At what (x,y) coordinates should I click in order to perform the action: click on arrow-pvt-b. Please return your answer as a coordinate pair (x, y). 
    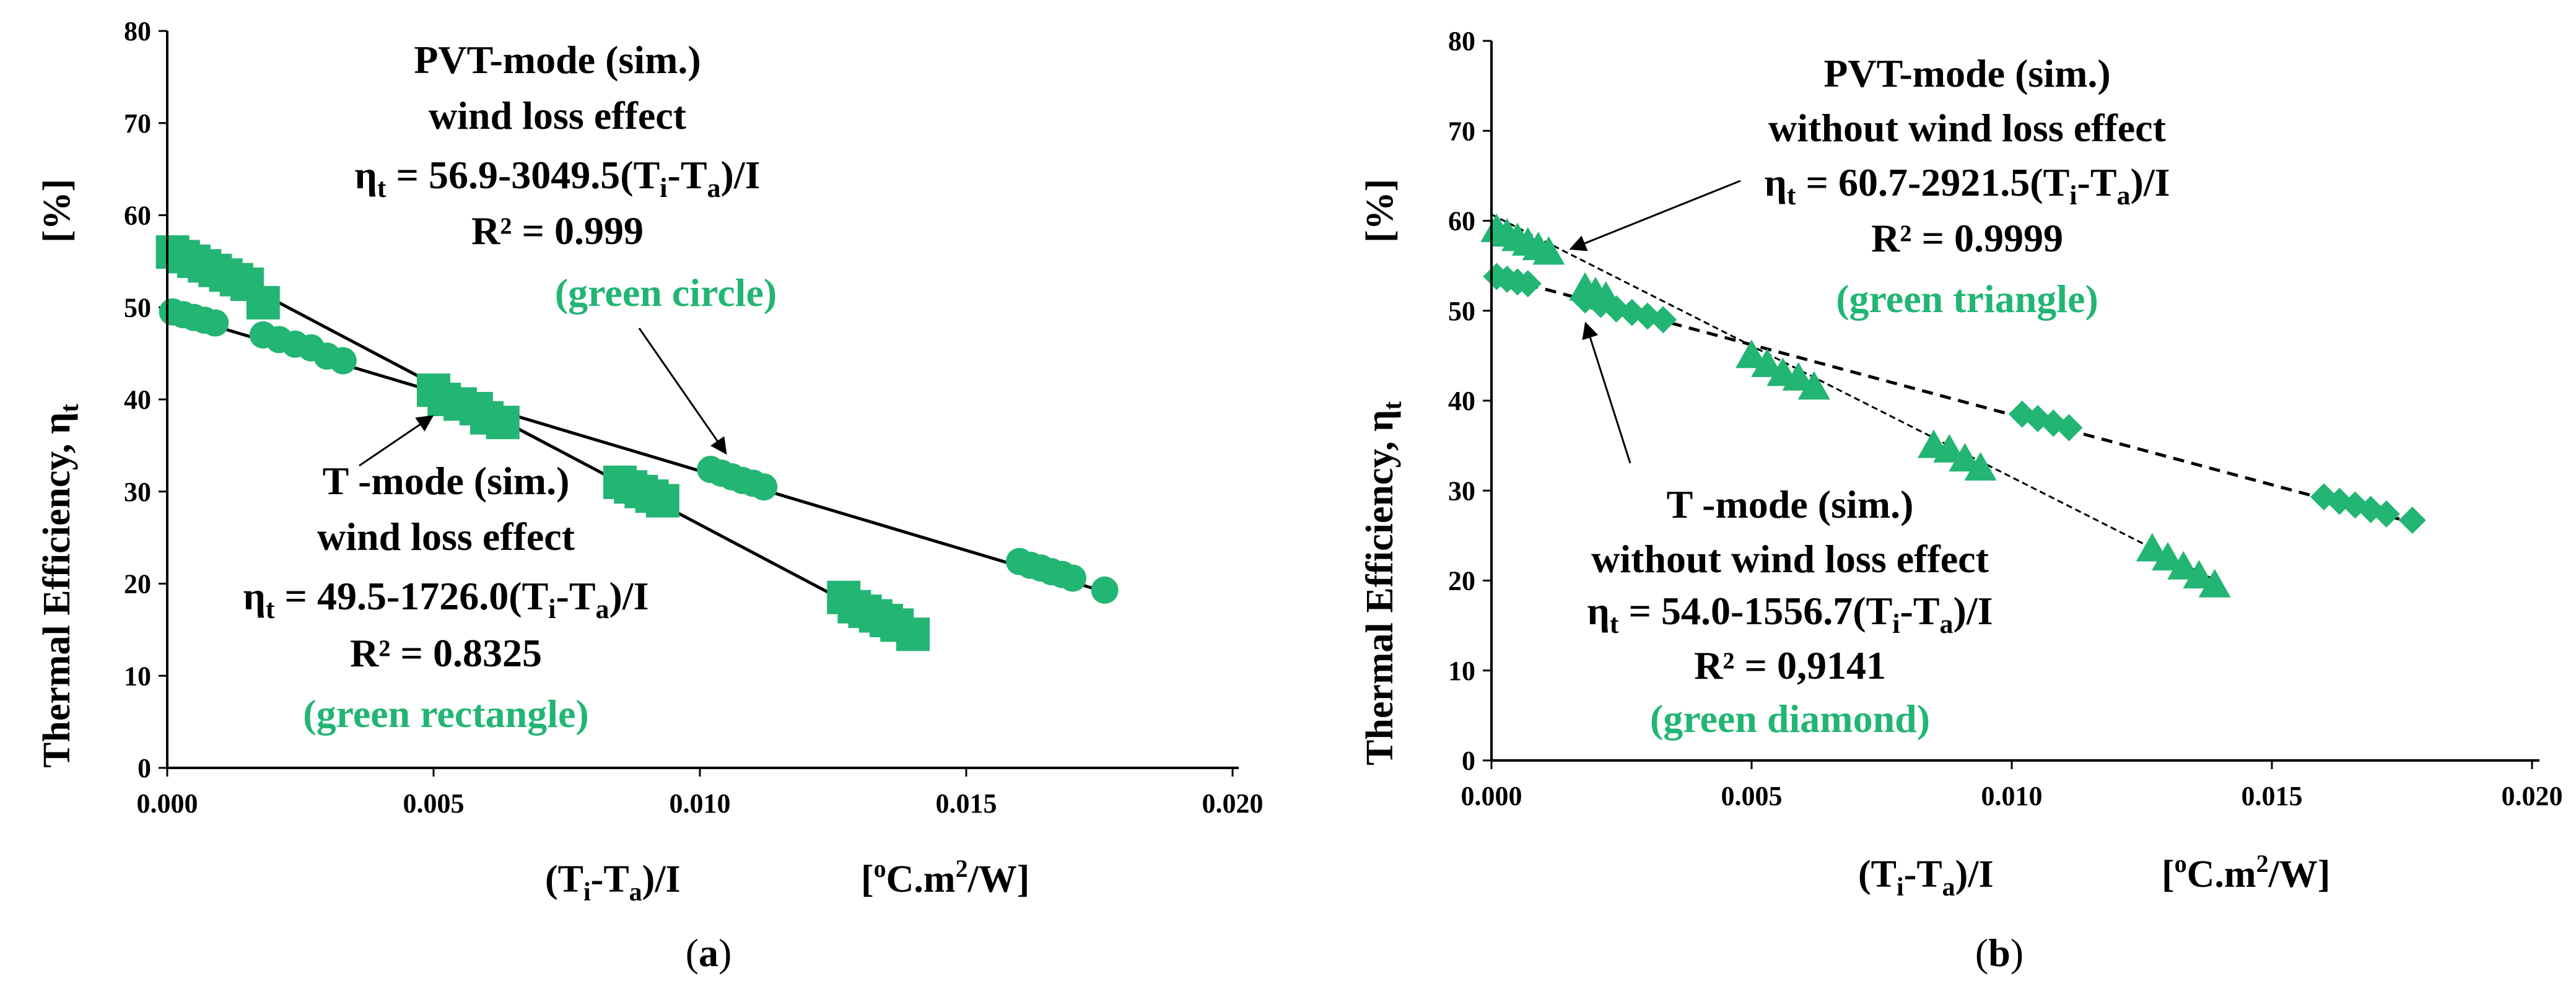
    Looking at the image, I should click on (1655, 215).